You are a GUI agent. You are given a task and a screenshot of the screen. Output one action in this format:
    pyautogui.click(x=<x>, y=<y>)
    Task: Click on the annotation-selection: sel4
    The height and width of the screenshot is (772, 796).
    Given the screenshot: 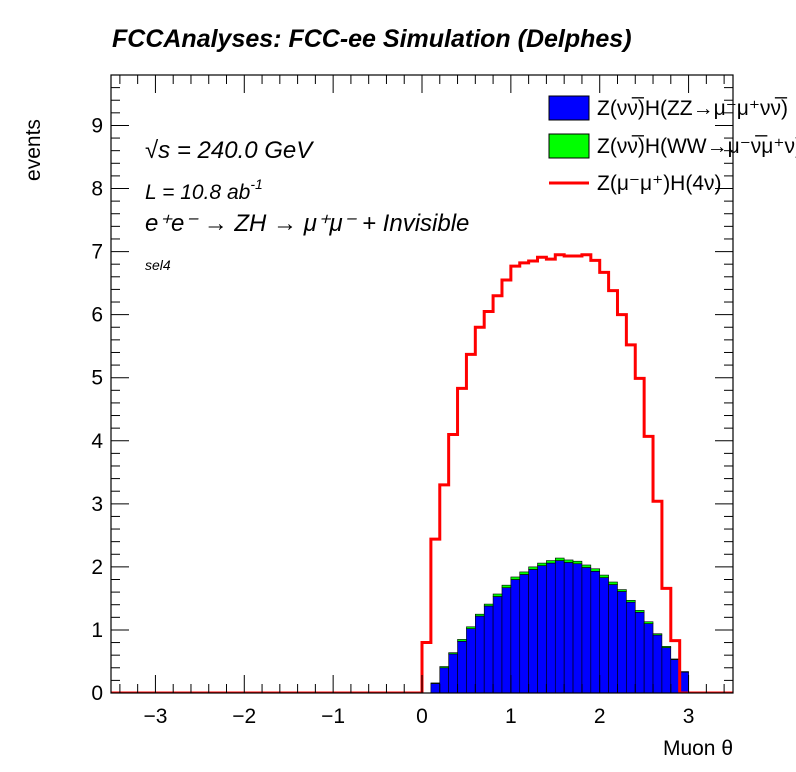 What is the action you would take?
    pyautogui.click(x=158, y=265)
    